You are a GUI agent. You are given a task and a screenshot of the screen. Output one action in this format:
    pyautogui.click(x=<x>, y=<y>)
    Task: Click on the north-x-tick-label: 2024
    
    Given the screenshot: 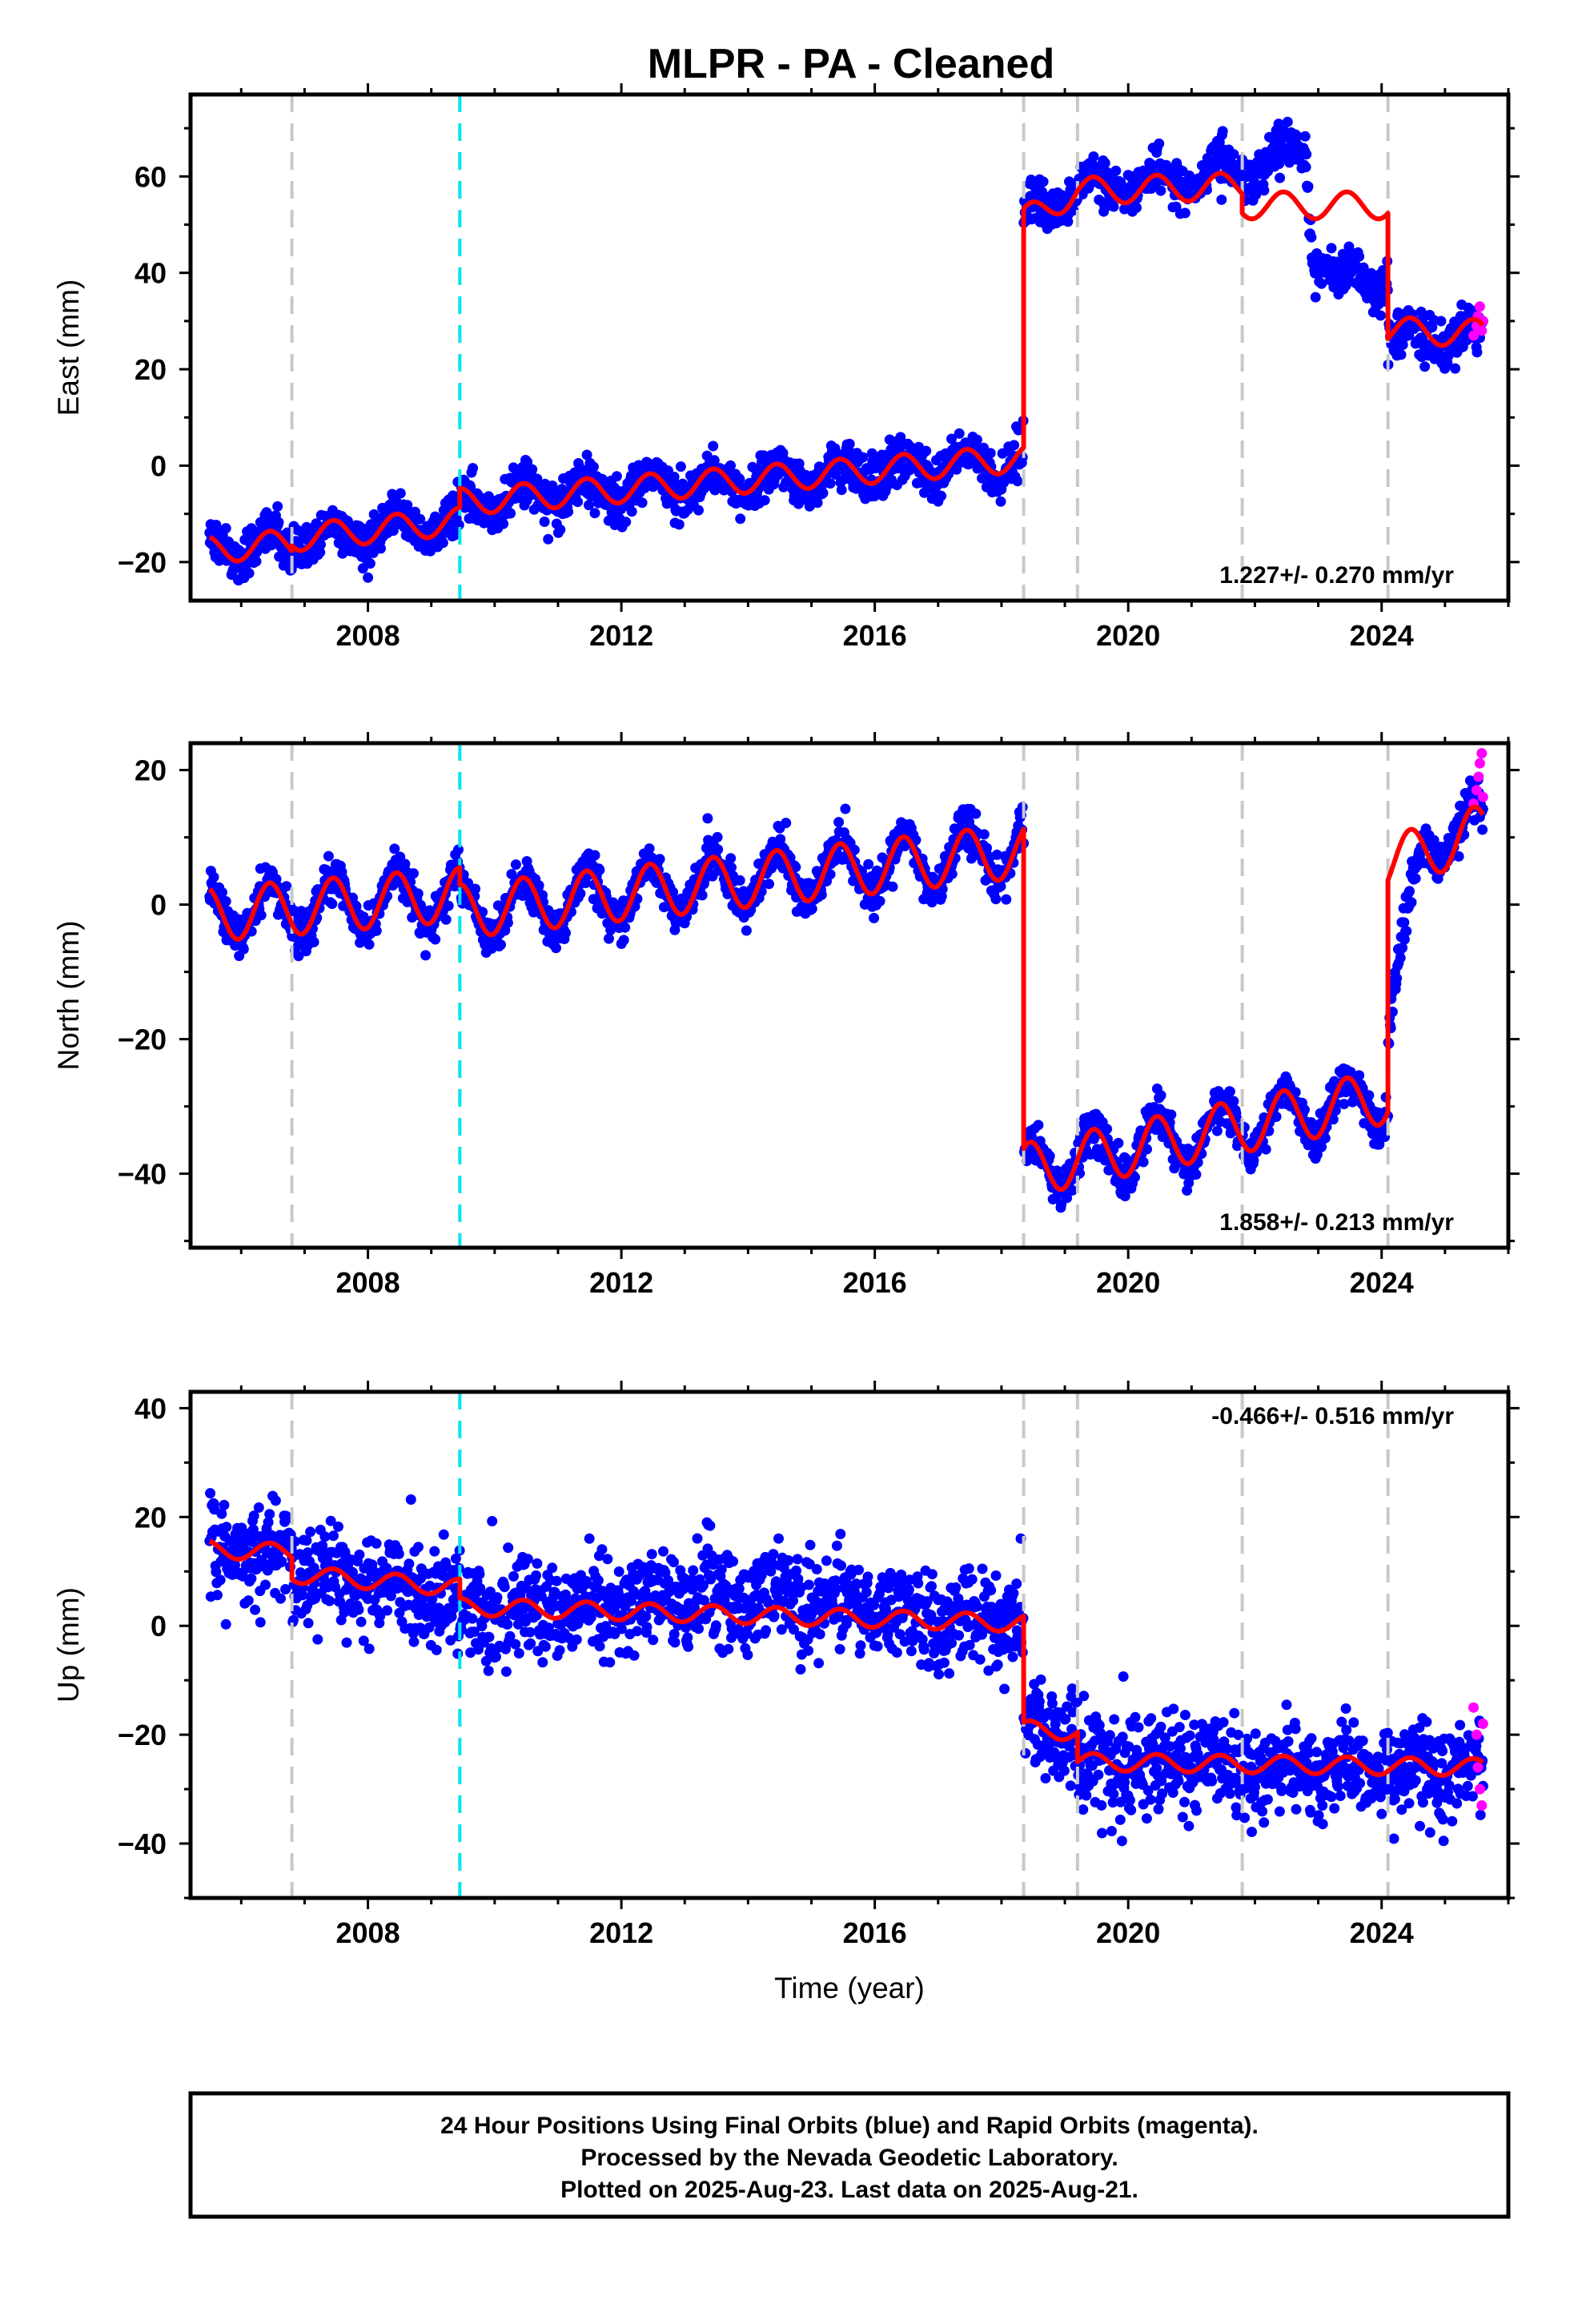 What is the action you would take?
    pyautogui.click(x=1382, y=1282)
    